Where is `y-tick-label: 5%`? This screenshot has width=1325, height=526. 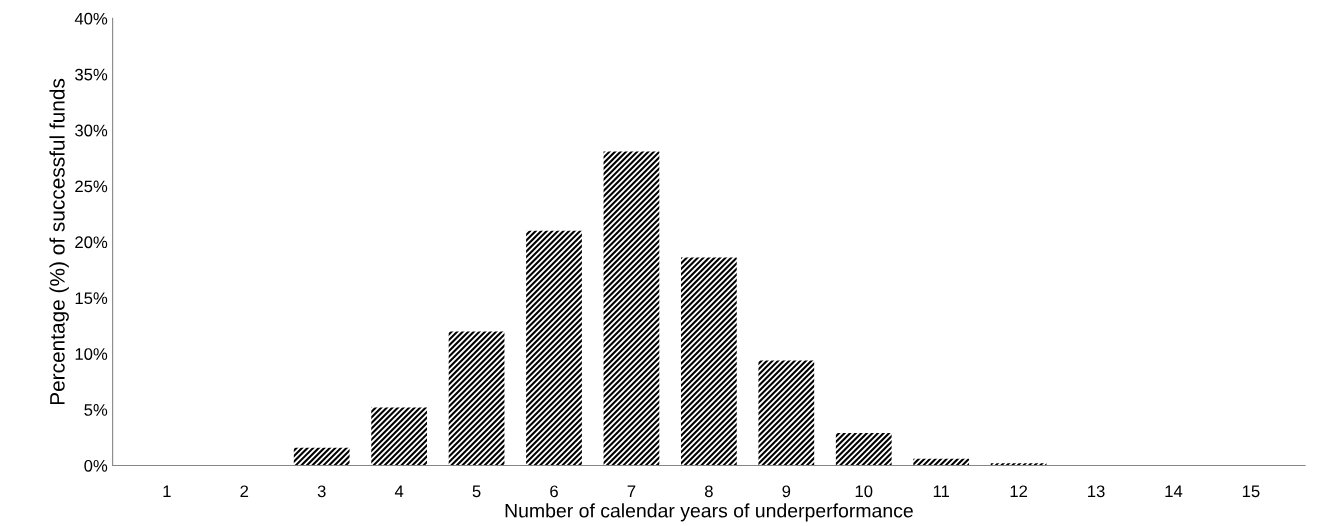
y-tick-label: 5% is located at coordinates (96, 410).